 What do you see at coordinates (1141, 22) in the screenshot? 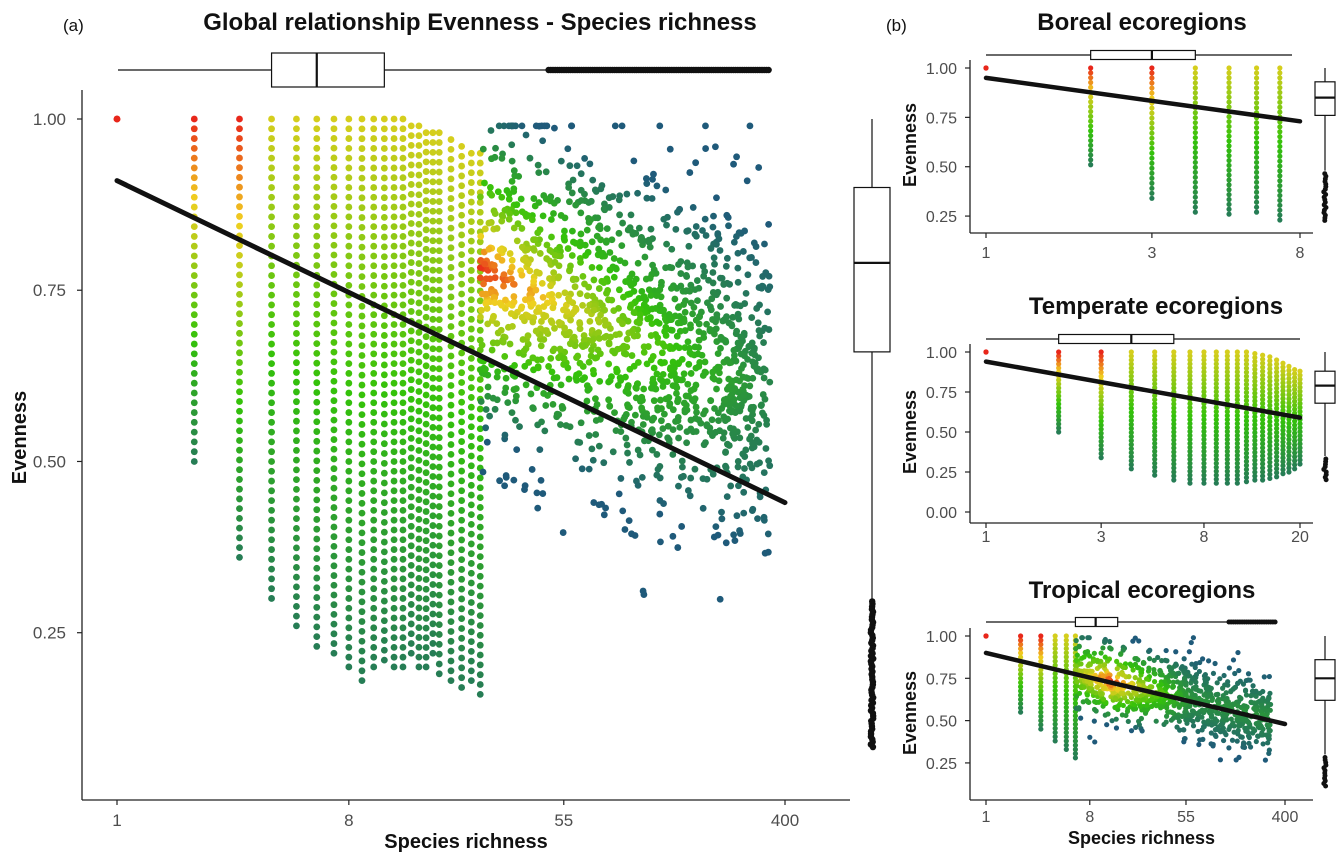
I see `chart-title: Boreal ecoregions` at bounding box center [1141, 22].